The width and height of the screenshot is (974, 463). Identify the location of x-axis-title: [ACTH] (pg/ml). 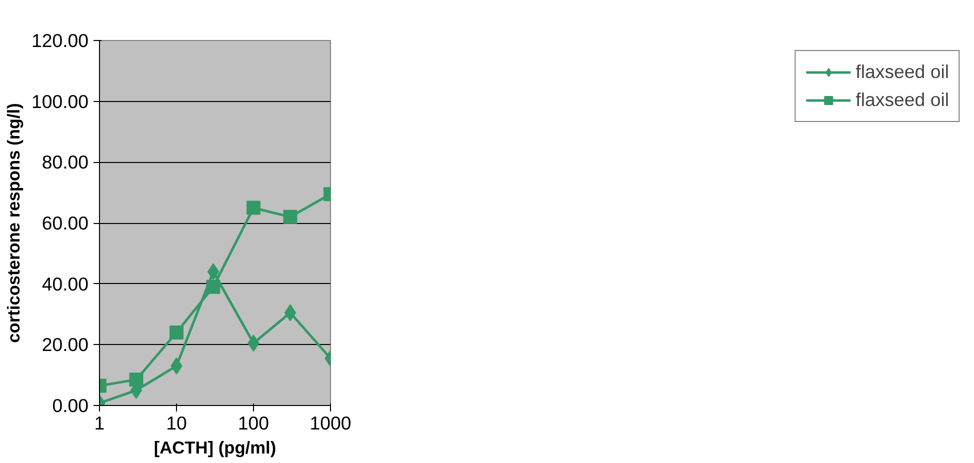
(215, 448).